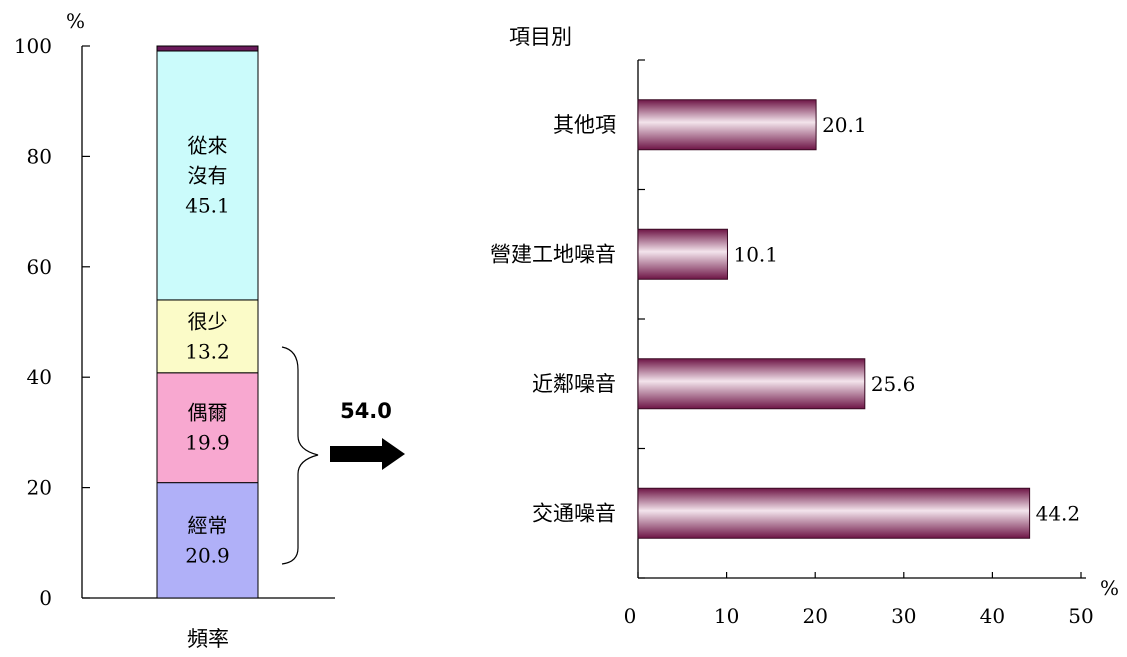 This screenshot has height=657, width=1127. Describe the element at coordinates (1058, 513) in the screenshot. I see `value-label: 44.2` at that location.